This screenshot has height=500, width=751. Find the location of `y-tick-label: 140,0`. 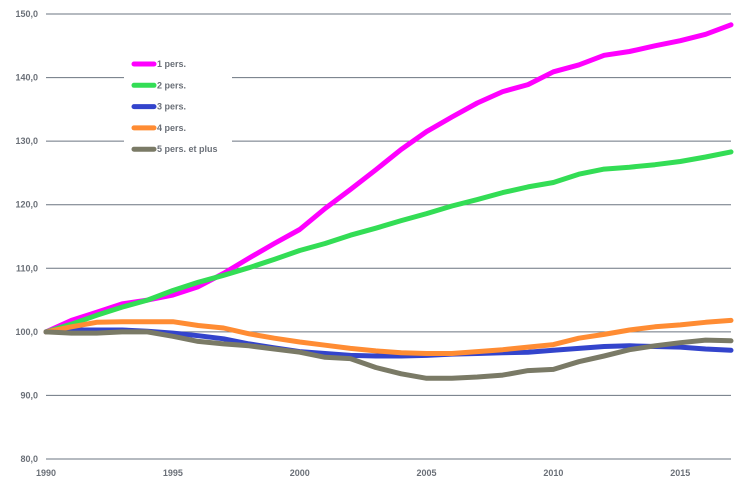

y-tick-label: 140,0 is located at coordinates (26, 78).